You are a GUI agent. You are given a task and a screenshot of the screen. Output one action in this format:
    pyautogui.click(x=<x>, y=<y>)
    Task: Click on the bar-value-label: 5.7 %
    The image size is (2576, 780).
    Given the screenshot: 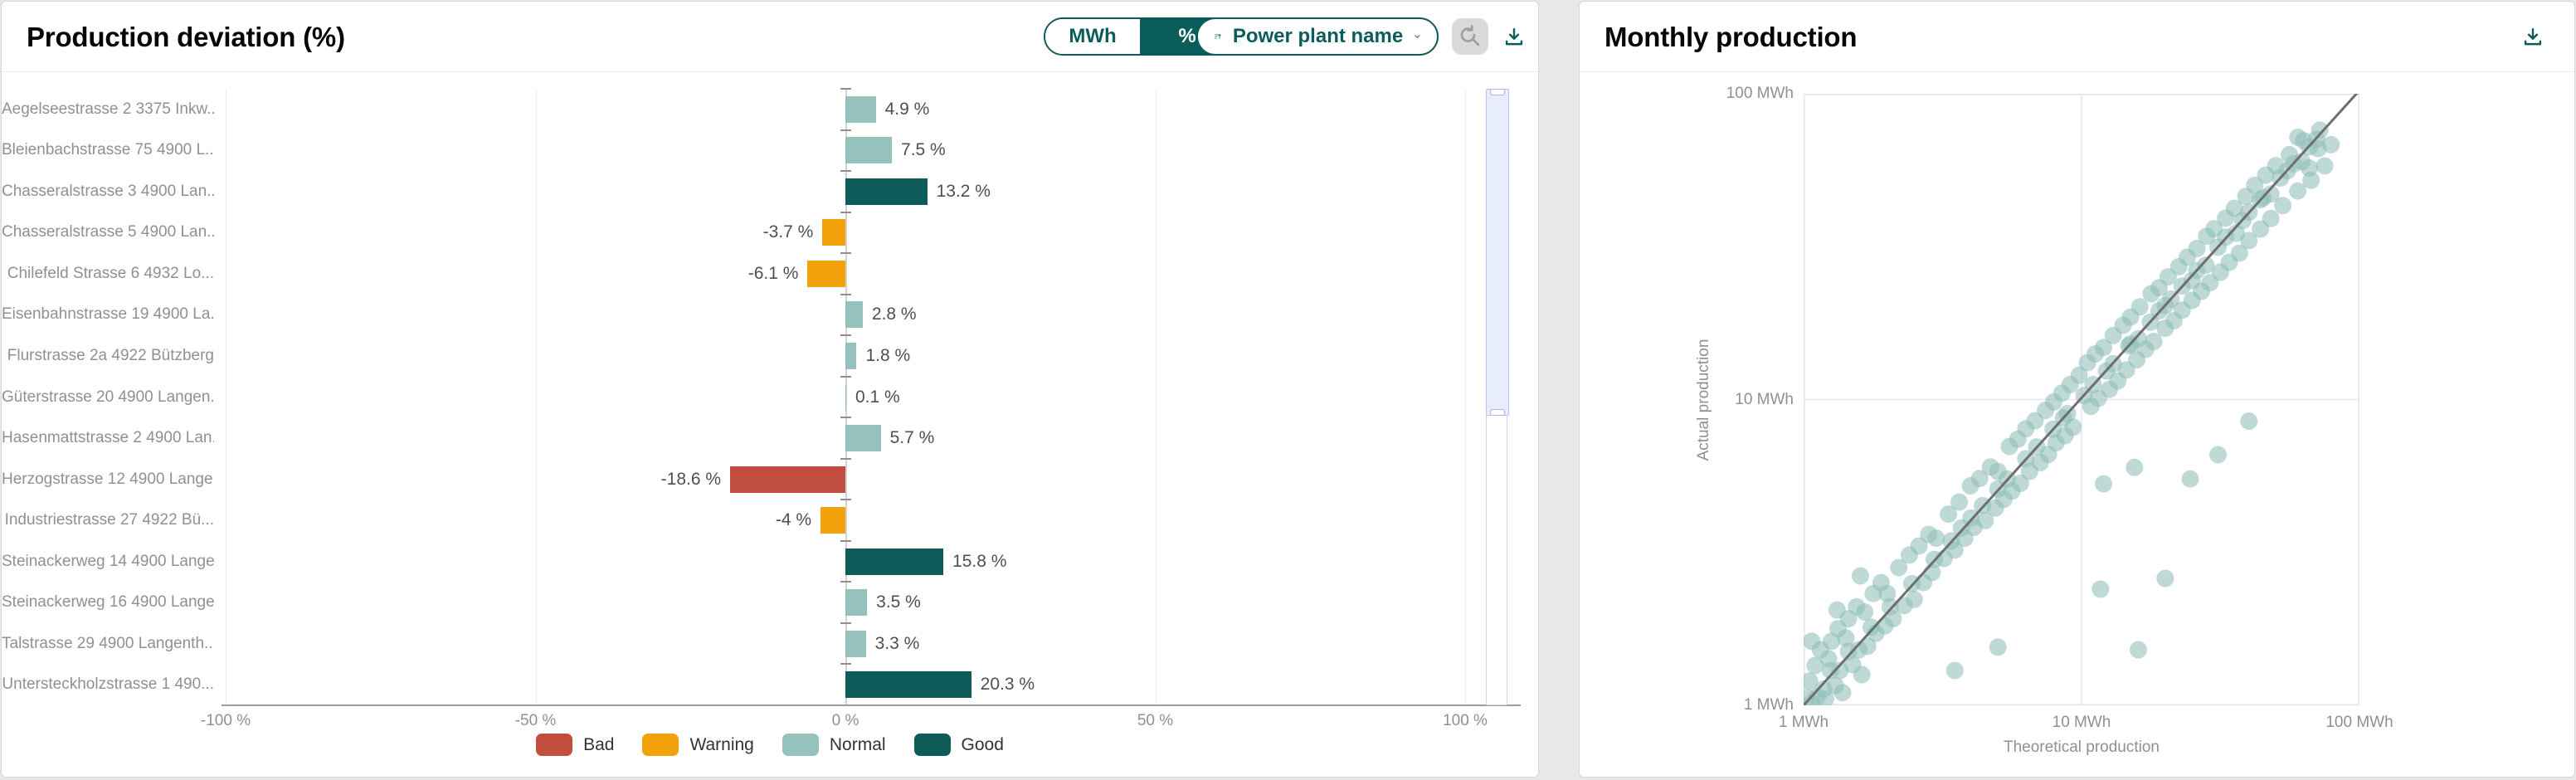 What is the action you would take?
    pyautogui.click(x=912, y=438)
    